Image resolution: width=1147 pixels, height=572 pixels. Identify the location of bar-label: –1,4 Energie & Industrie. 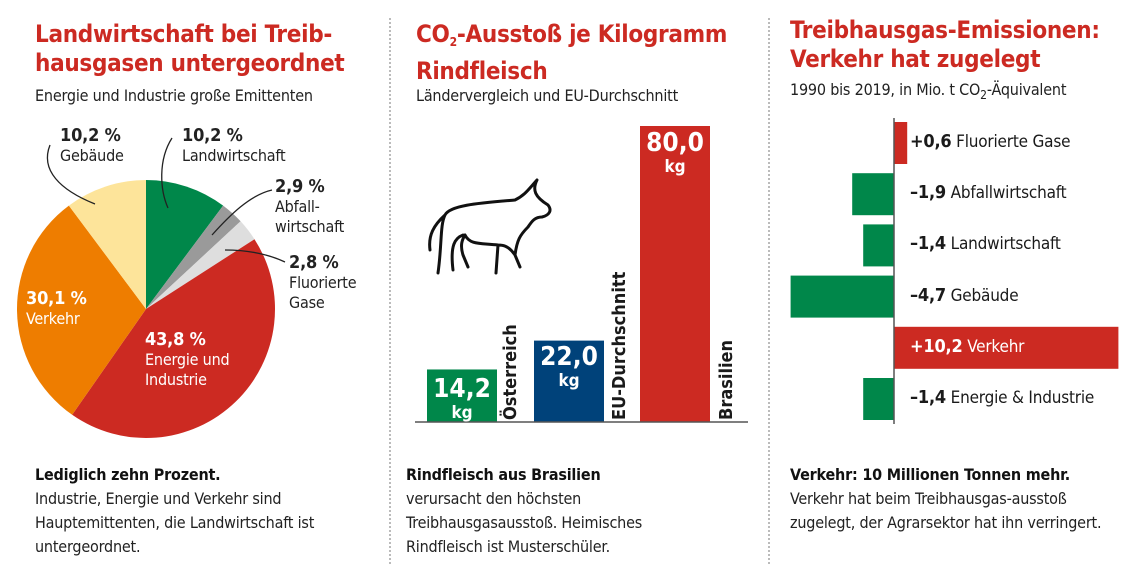
(1002, 397).